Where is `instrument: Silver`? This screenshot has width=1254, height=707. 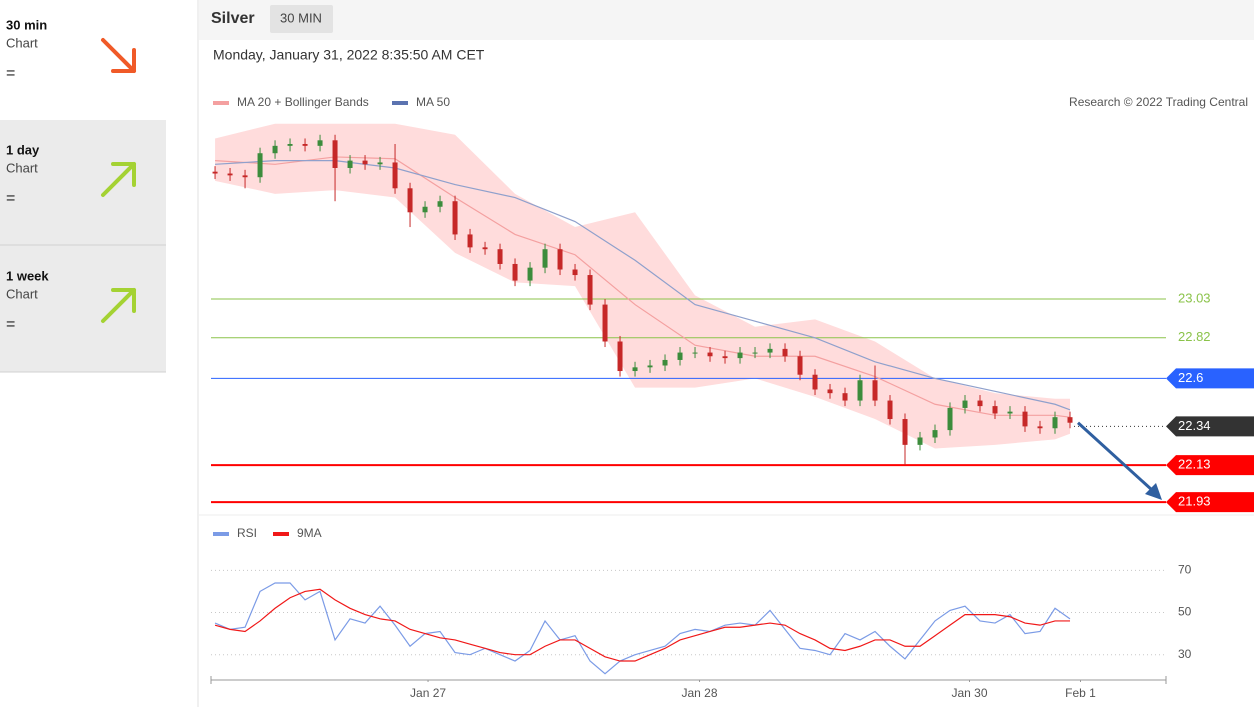
instrument: Silver is located at coordinates (233, 18).